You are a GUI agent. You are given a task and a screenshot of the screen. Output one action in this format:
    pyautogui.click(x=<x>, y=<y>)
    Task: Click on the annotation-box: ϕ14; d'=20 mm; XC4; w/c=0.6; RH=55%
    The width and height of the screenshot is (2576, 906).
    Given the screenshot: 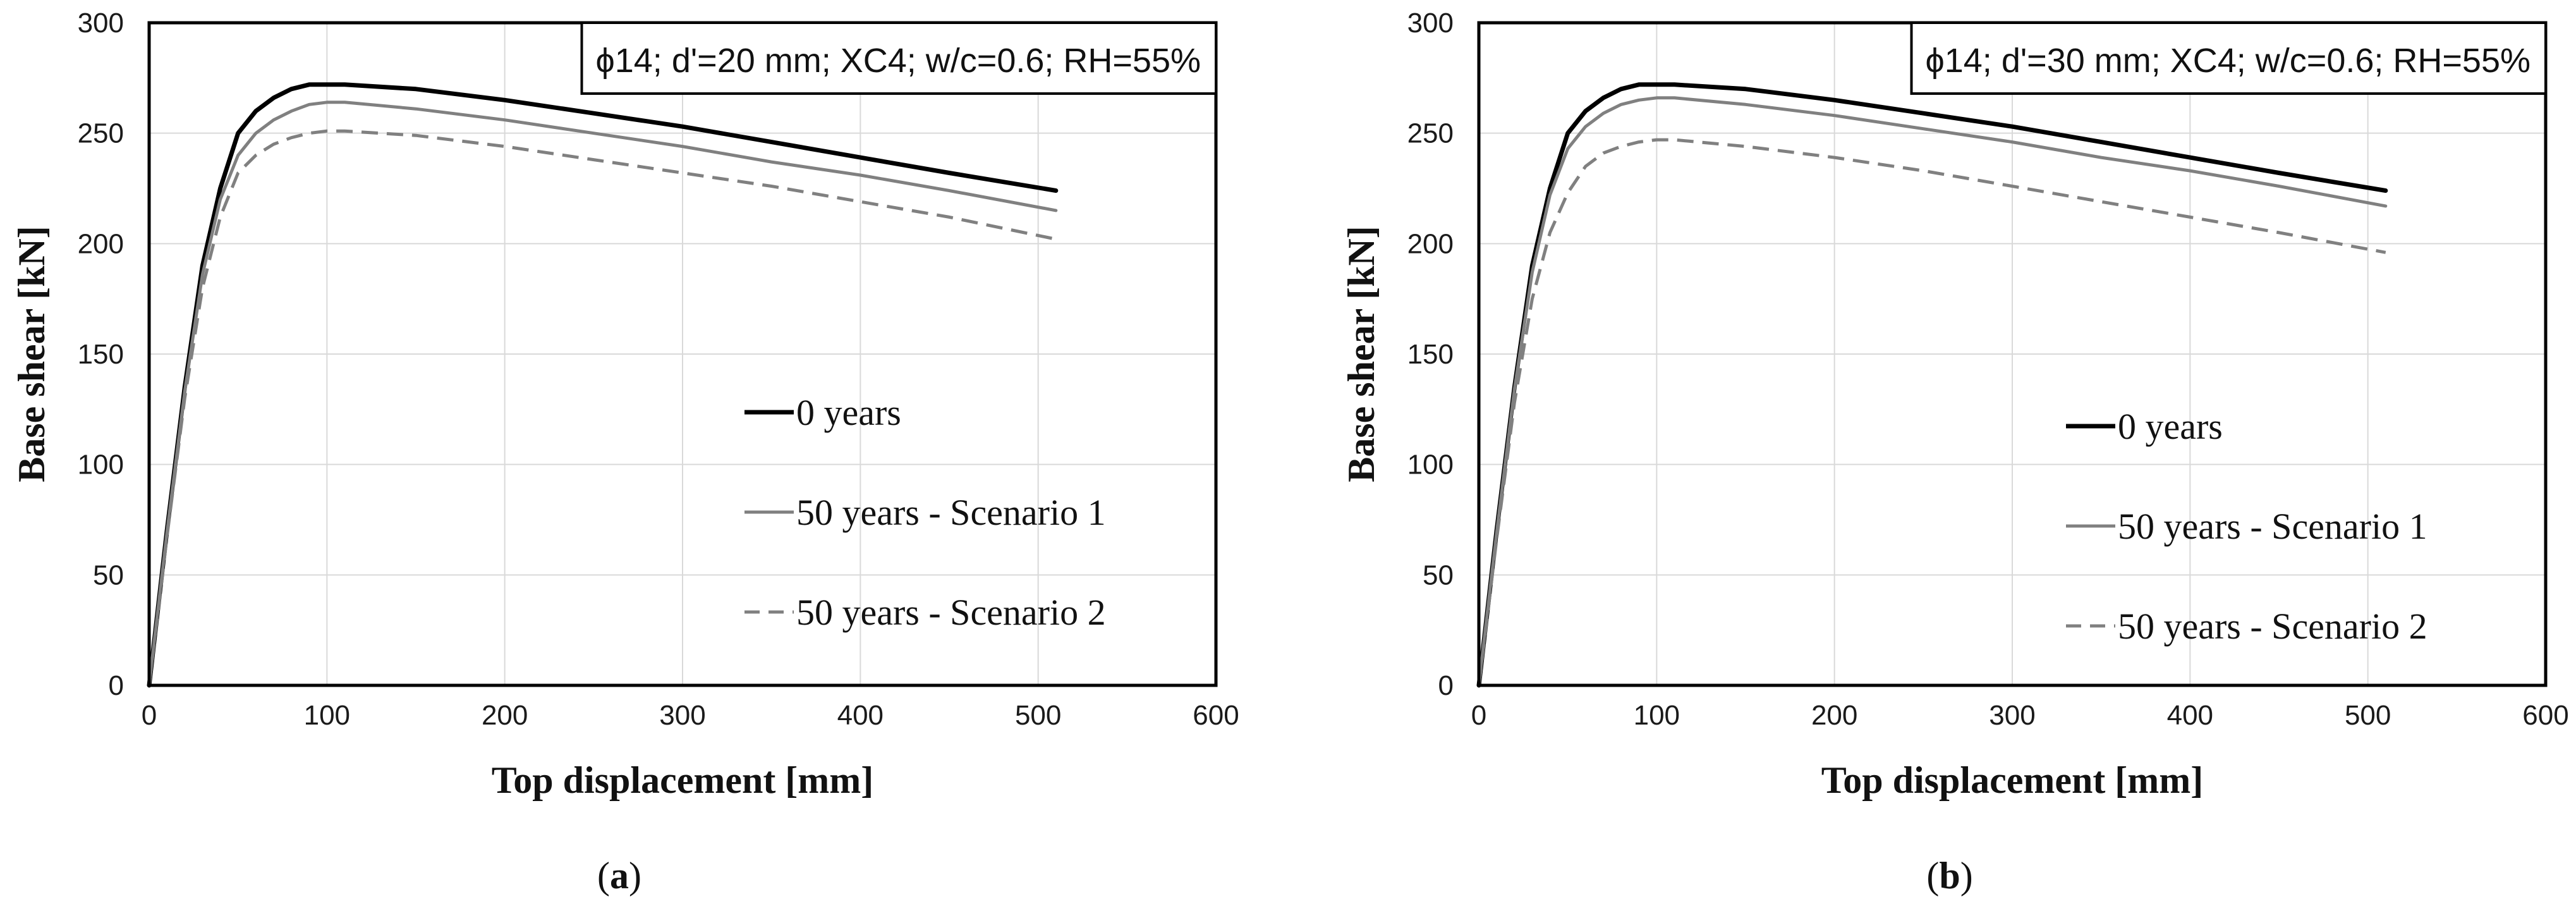 What is the action you would take?
    pyautogui.click(x=899, y=58)
    